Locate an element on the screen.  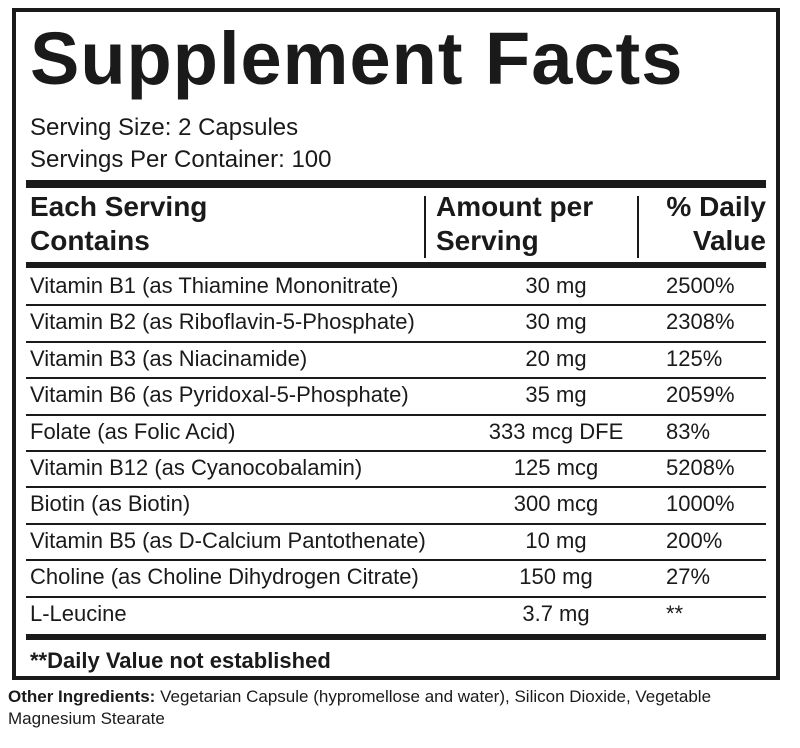
nutrient-name: Vitamin B12 (as Cyanocobalamin) is located at coordinates (196, 467).